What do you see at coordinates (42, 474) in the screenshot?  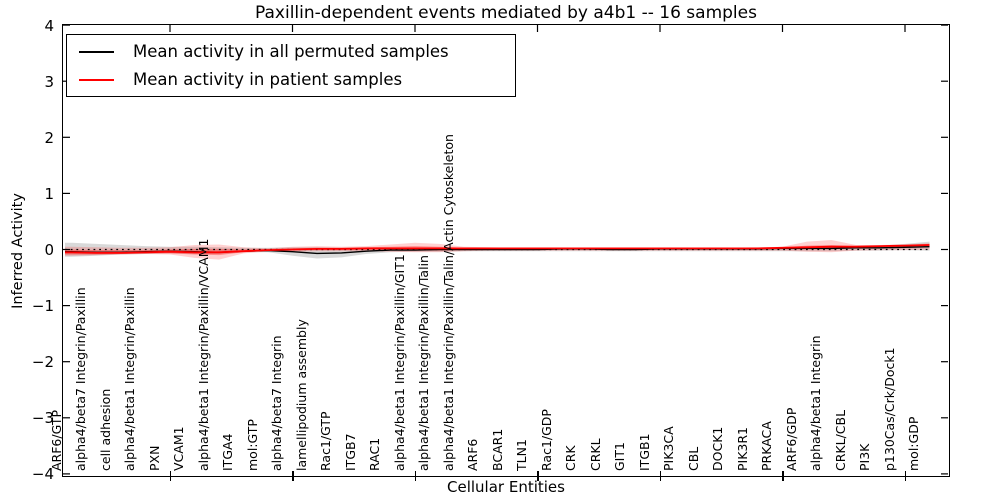 I see `y-tick-label: −4` at bounding box center [42, 474].